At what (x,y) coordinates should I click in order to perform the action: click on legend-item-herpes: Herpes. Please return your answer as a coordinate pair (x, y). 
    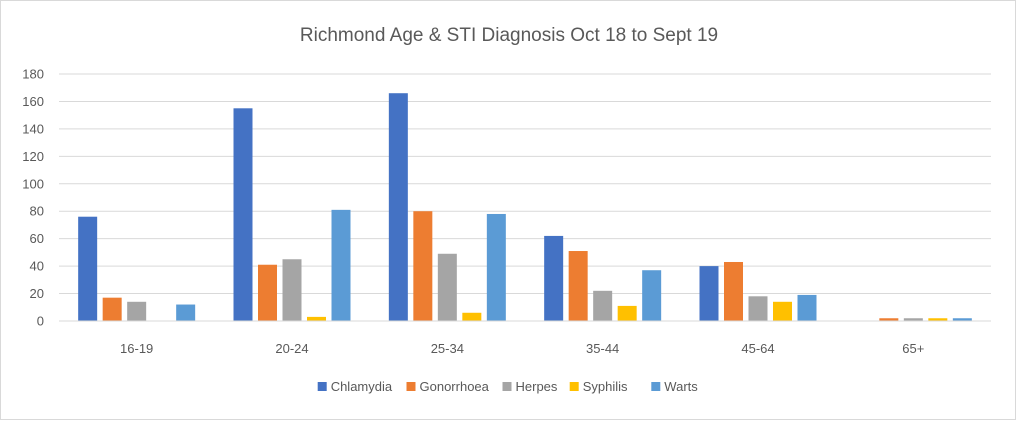
    Looking at the image, I should click on (530, 386).